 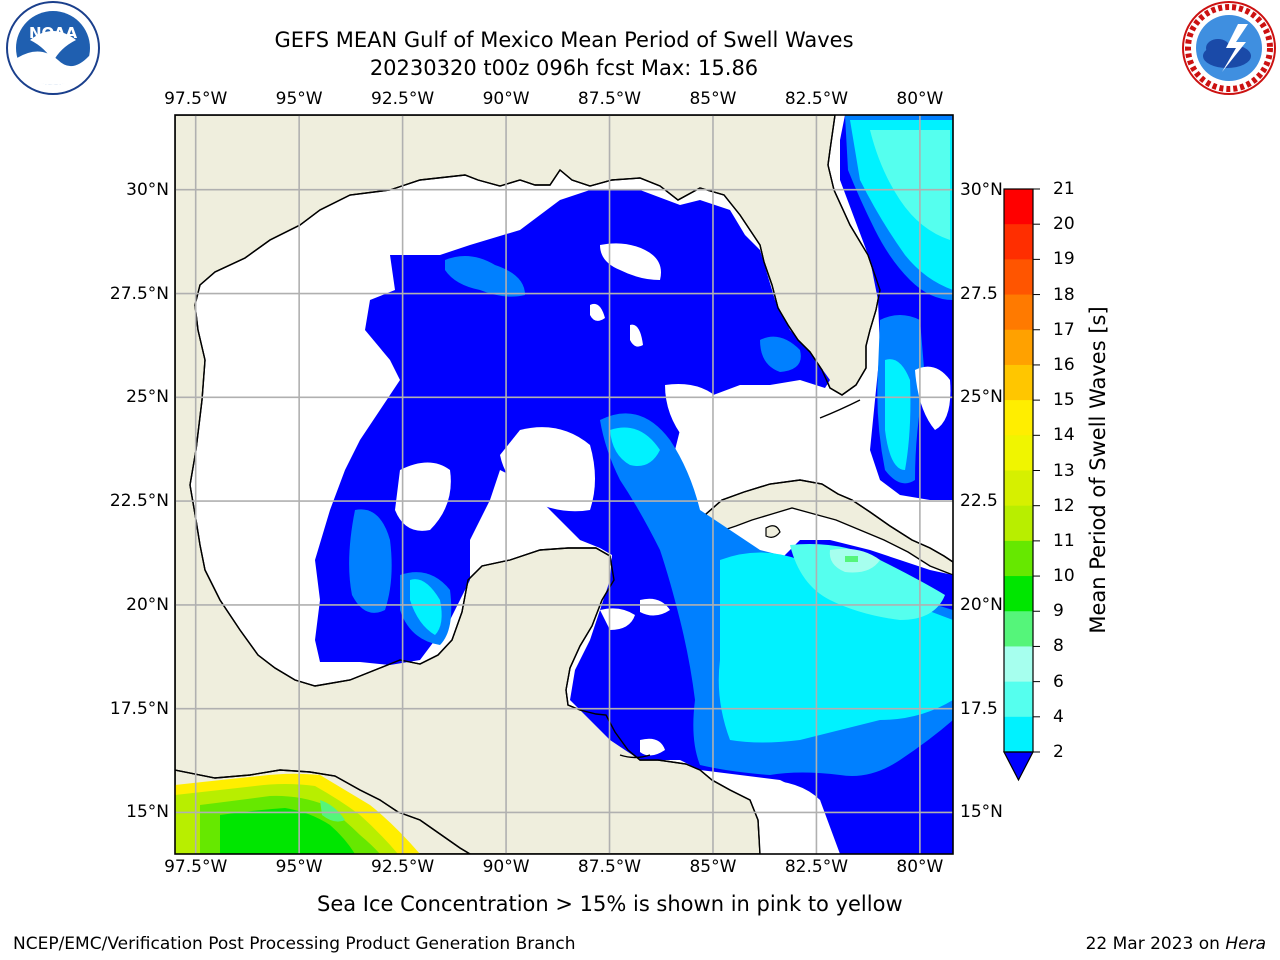 I want to click on colorbar-tick-label: 15, so click(x=1064, y=400).